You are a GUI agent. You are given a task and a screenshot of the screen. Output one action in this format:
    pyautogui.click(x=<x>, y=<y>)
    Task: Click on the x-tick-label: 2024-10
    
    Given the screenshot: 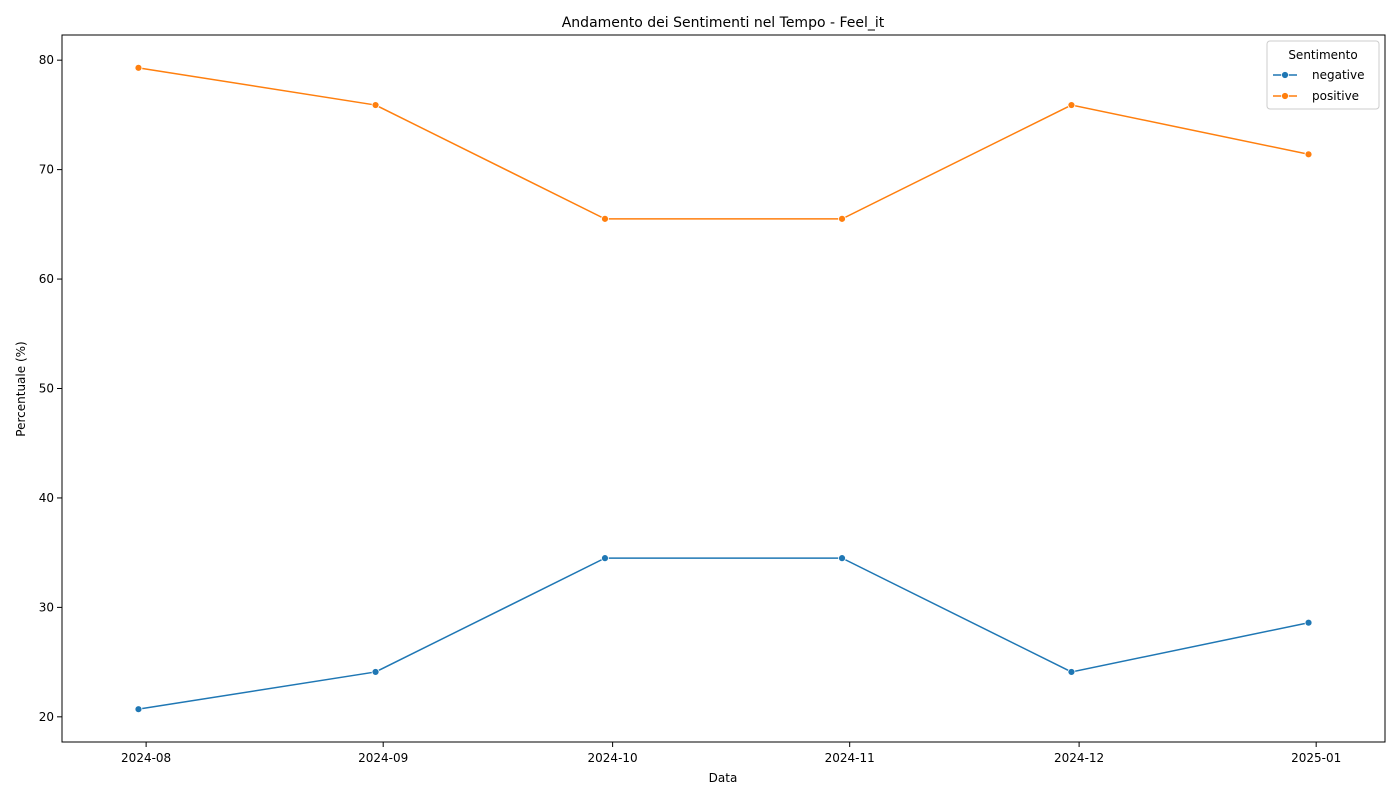 What is the action you would take?
    pyautogui.click(x=613, y=758)
    